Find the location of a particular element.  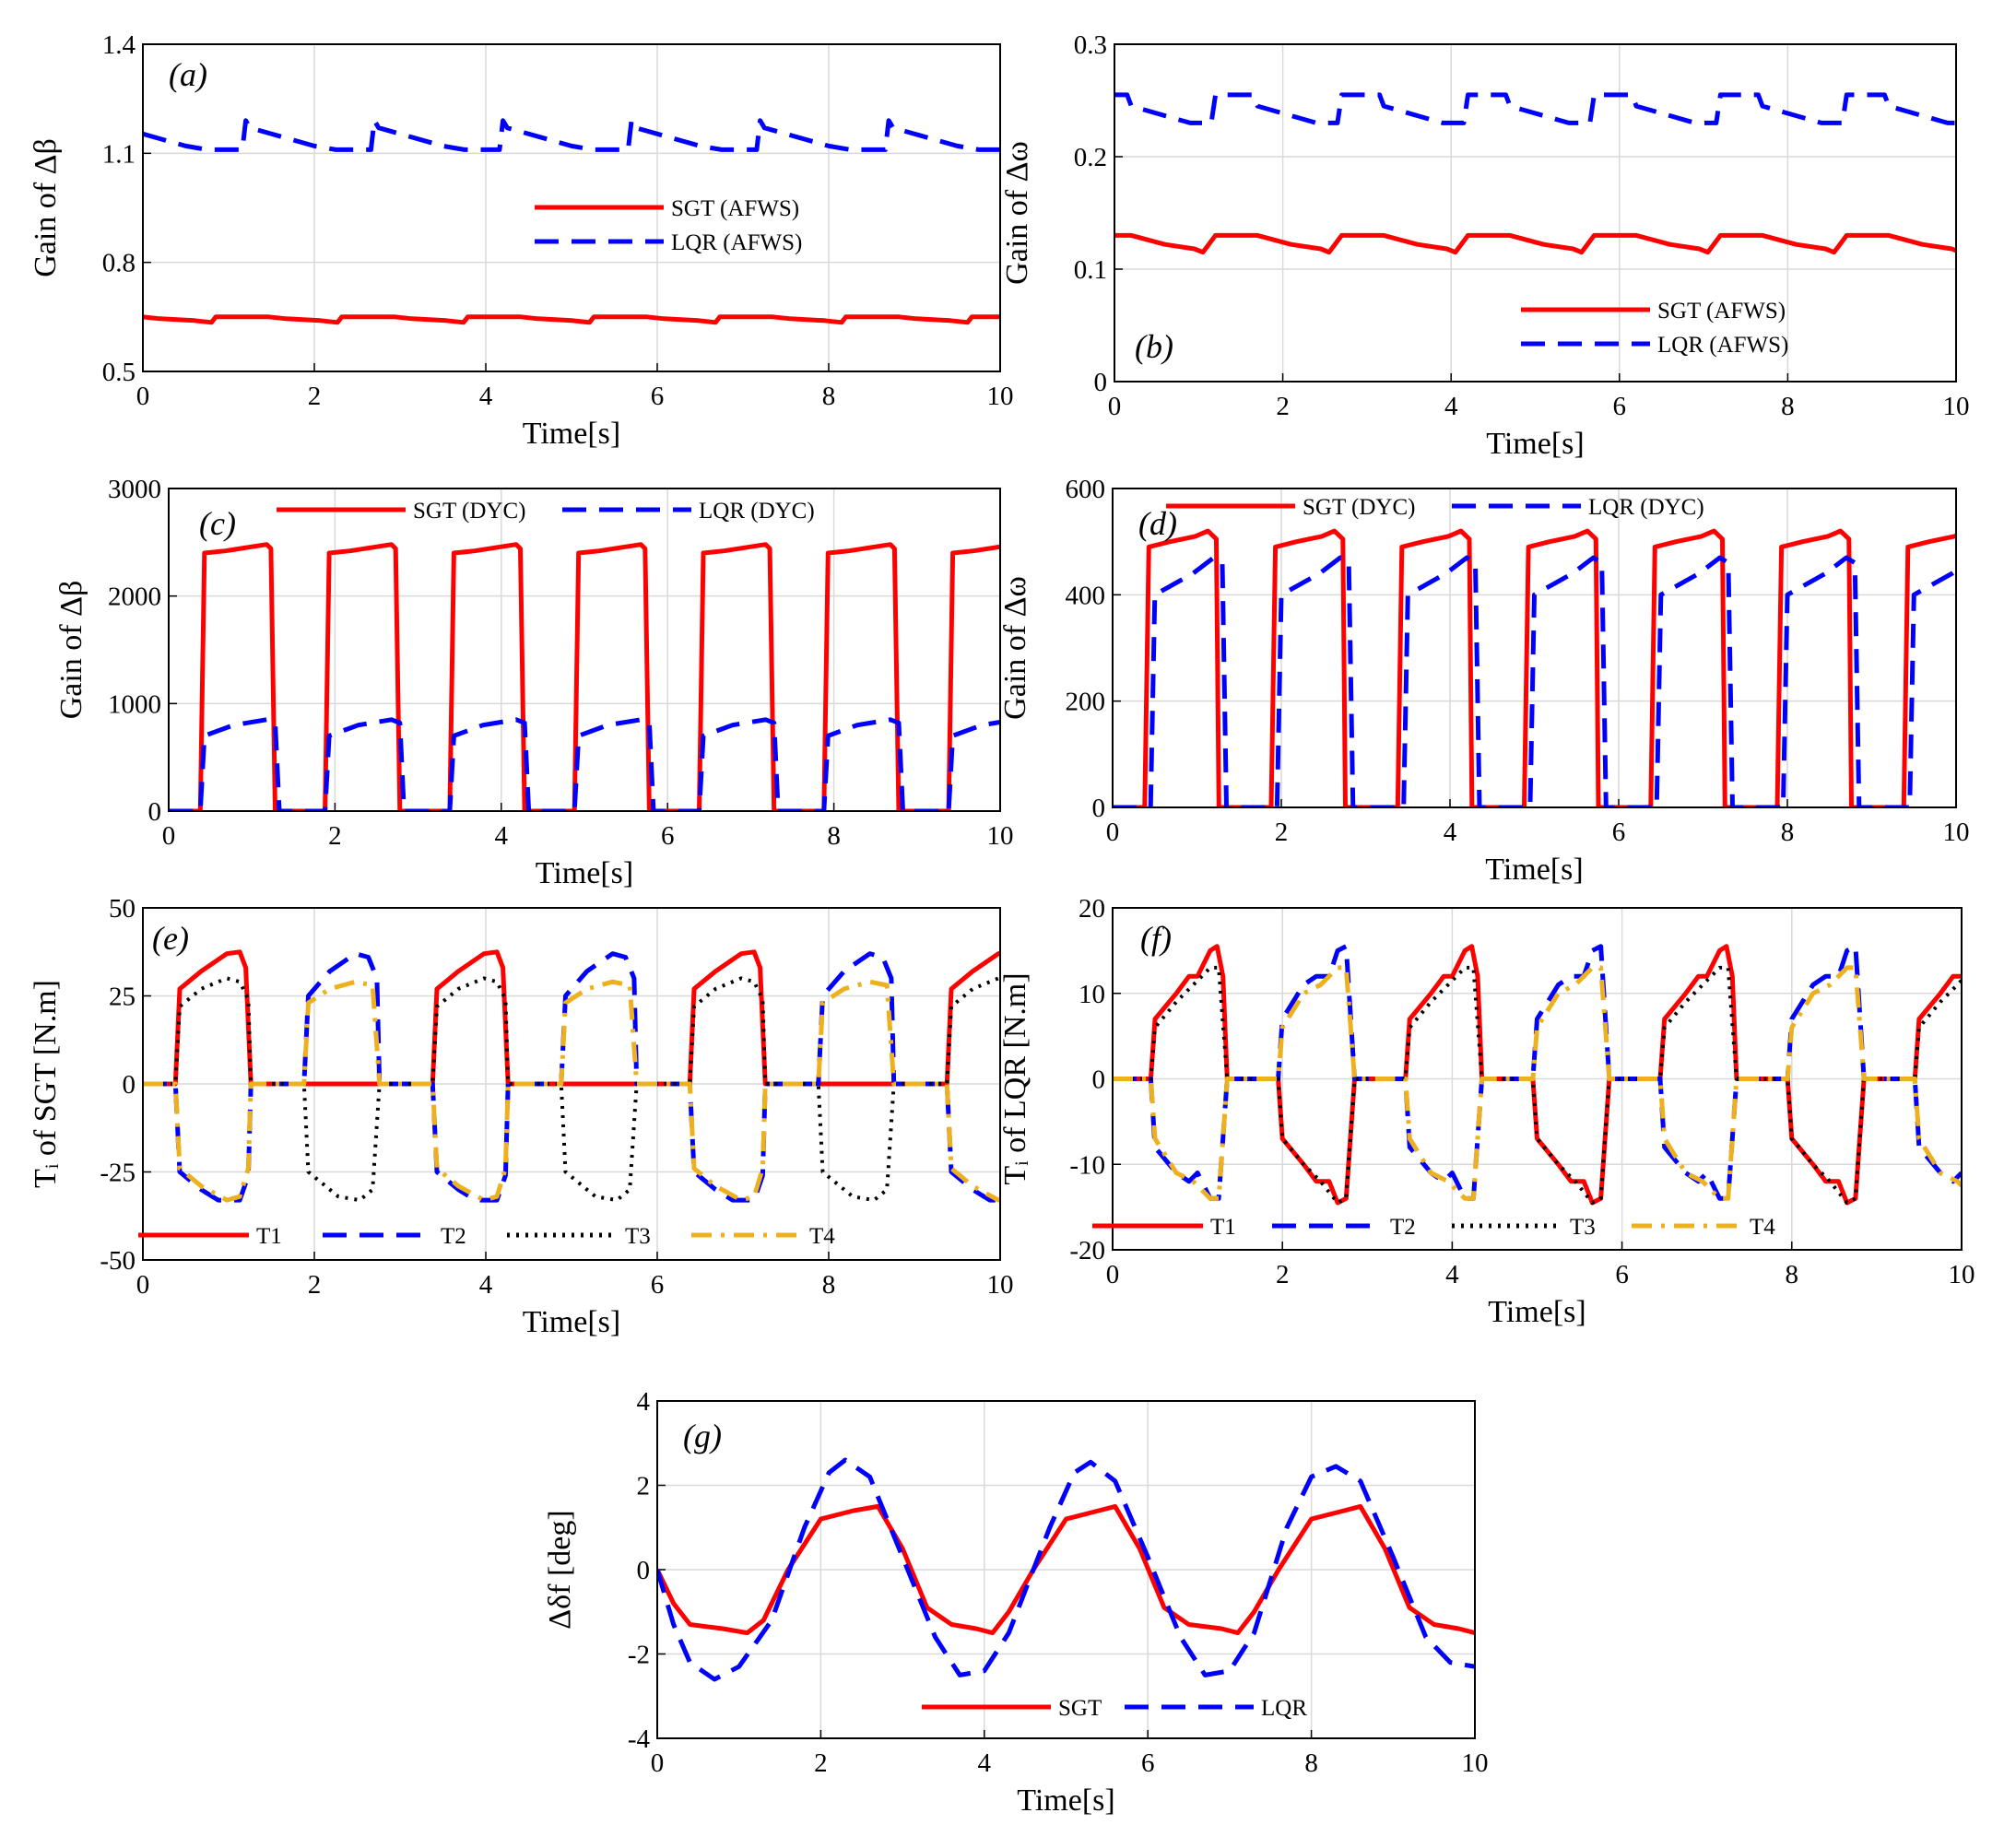

y-tick-label: -50 is located at coordinates (118, 1261).